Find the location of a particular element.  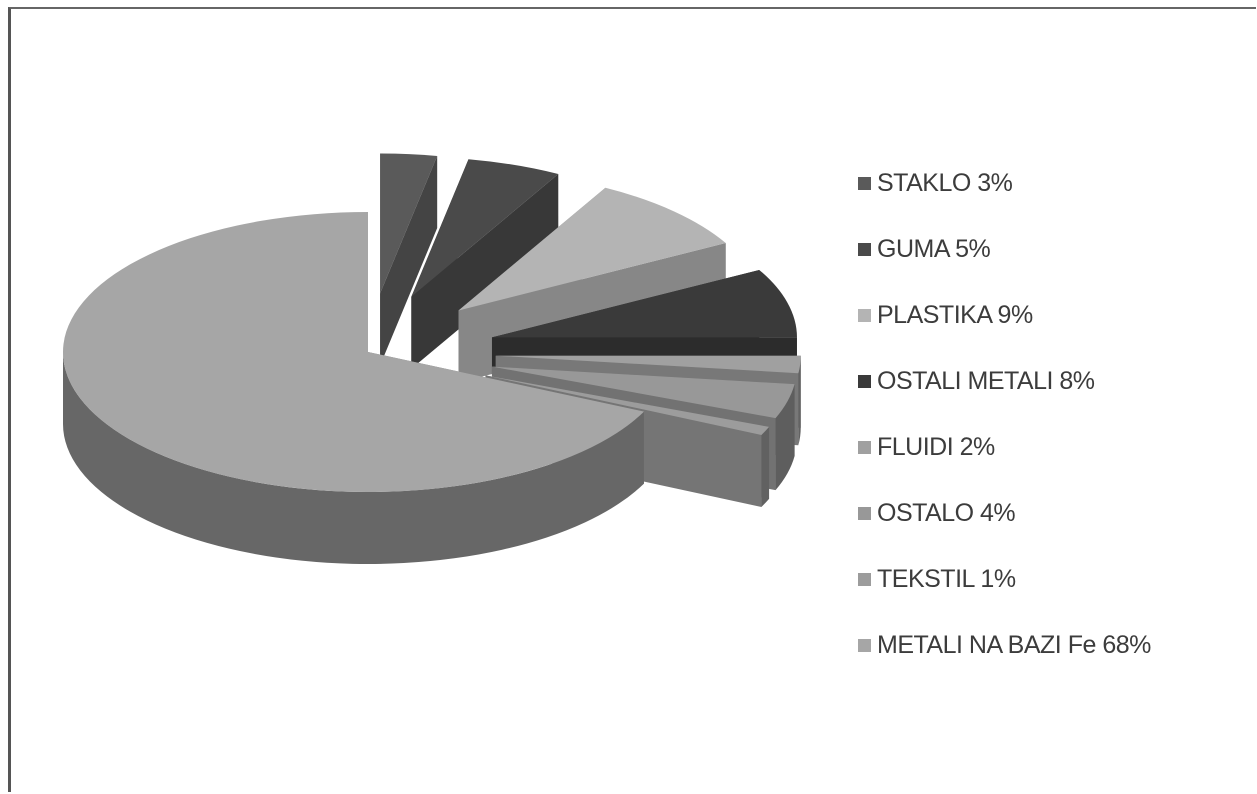

legend-item-staklo: STAKLO 3% is located at coordinates (1004, 183).